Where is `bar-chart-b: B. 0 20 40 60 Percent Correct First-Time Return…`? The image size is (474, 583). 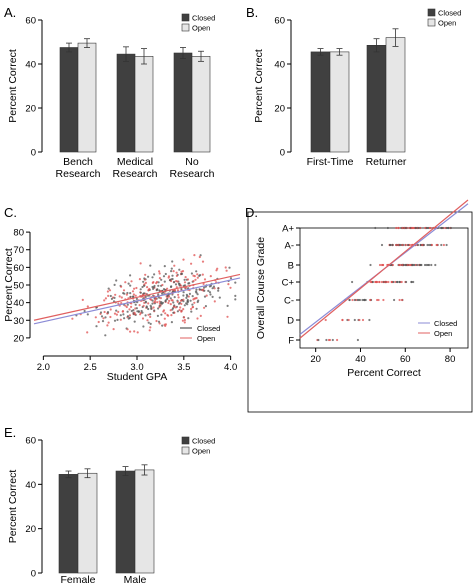 bar-chart-b: B. 0 20 40 60 Percent Correct First-Time Return… is located at coordinates (353, 86).